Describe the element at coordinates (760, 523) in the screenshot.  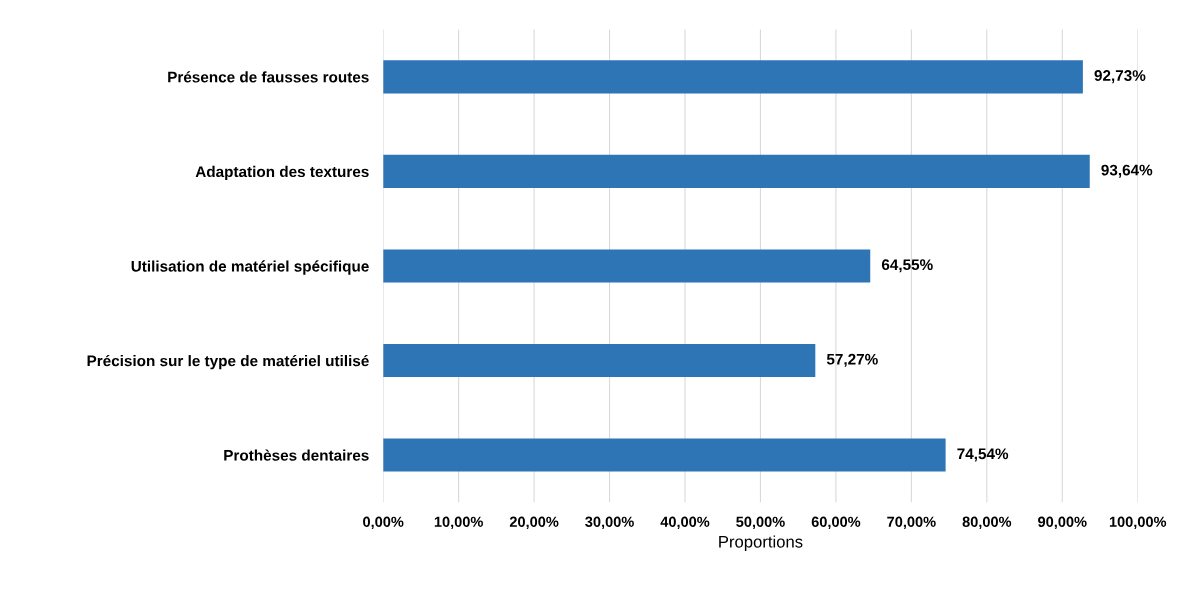
I see `x-tick-label: 50,00%` at that location.